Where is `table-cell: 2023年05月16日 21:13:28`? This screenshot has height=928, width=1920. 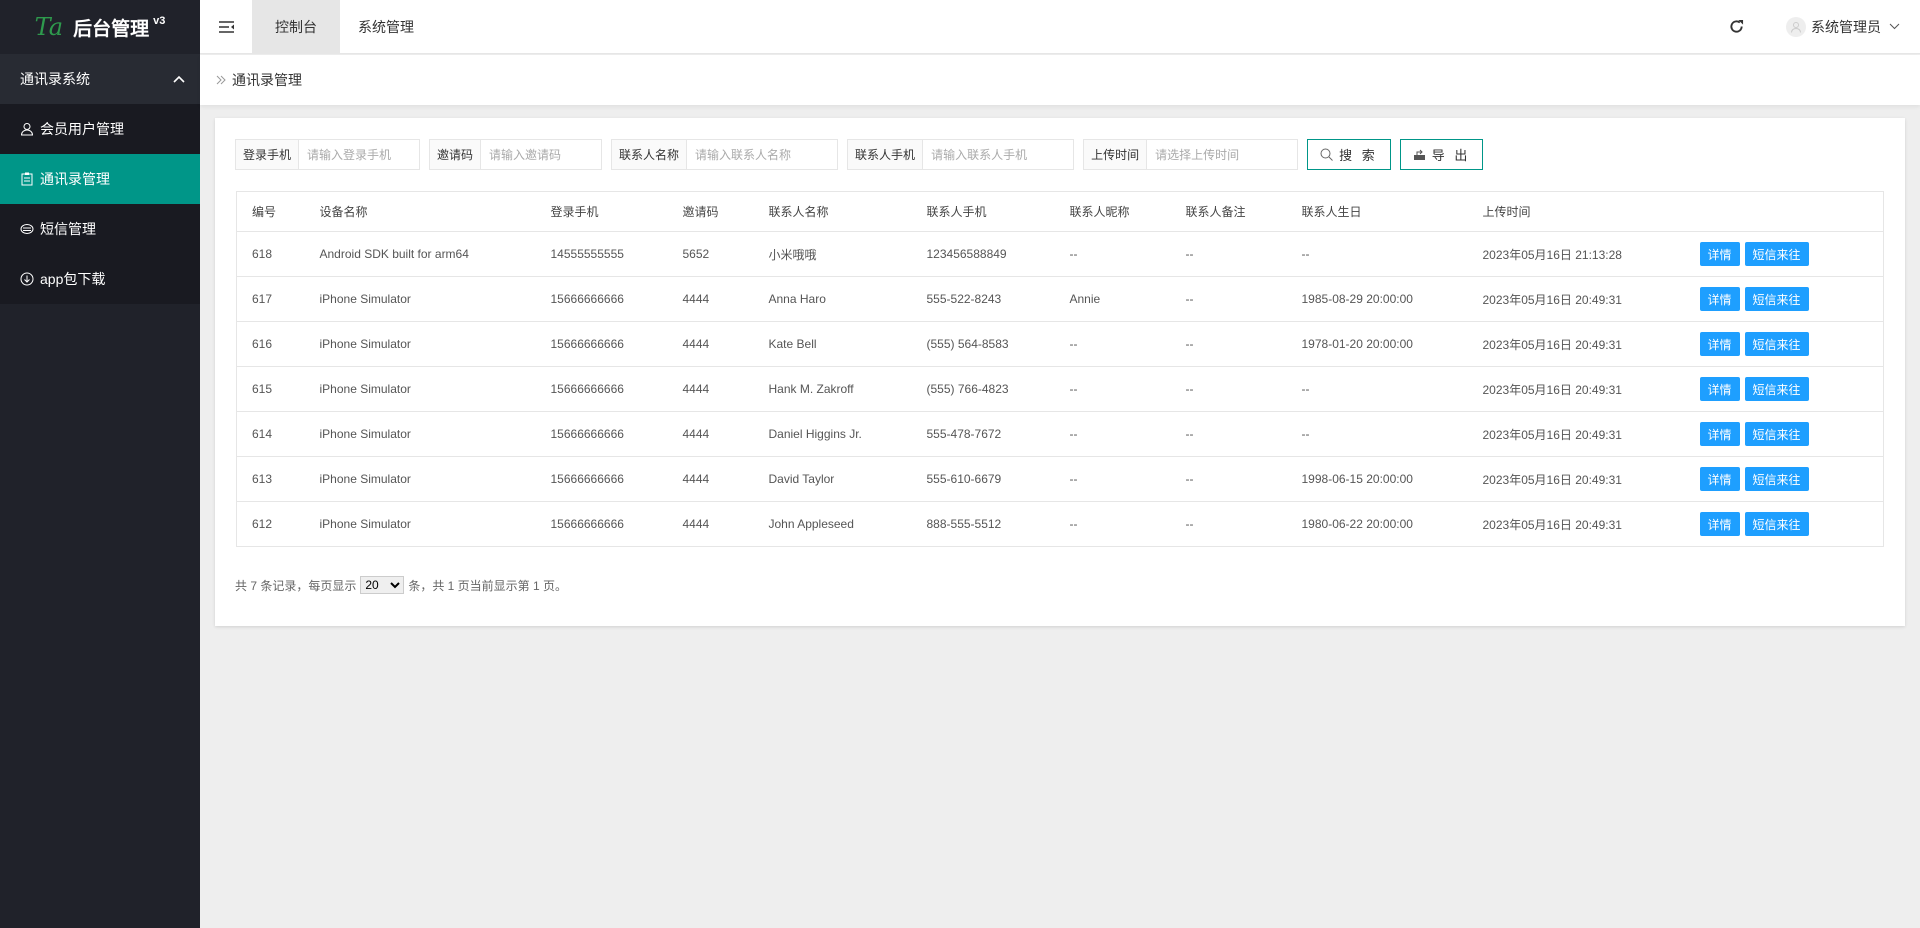
table-cell: 2023年05月16日 21:13:28 is located at coordinates (1591, 254).